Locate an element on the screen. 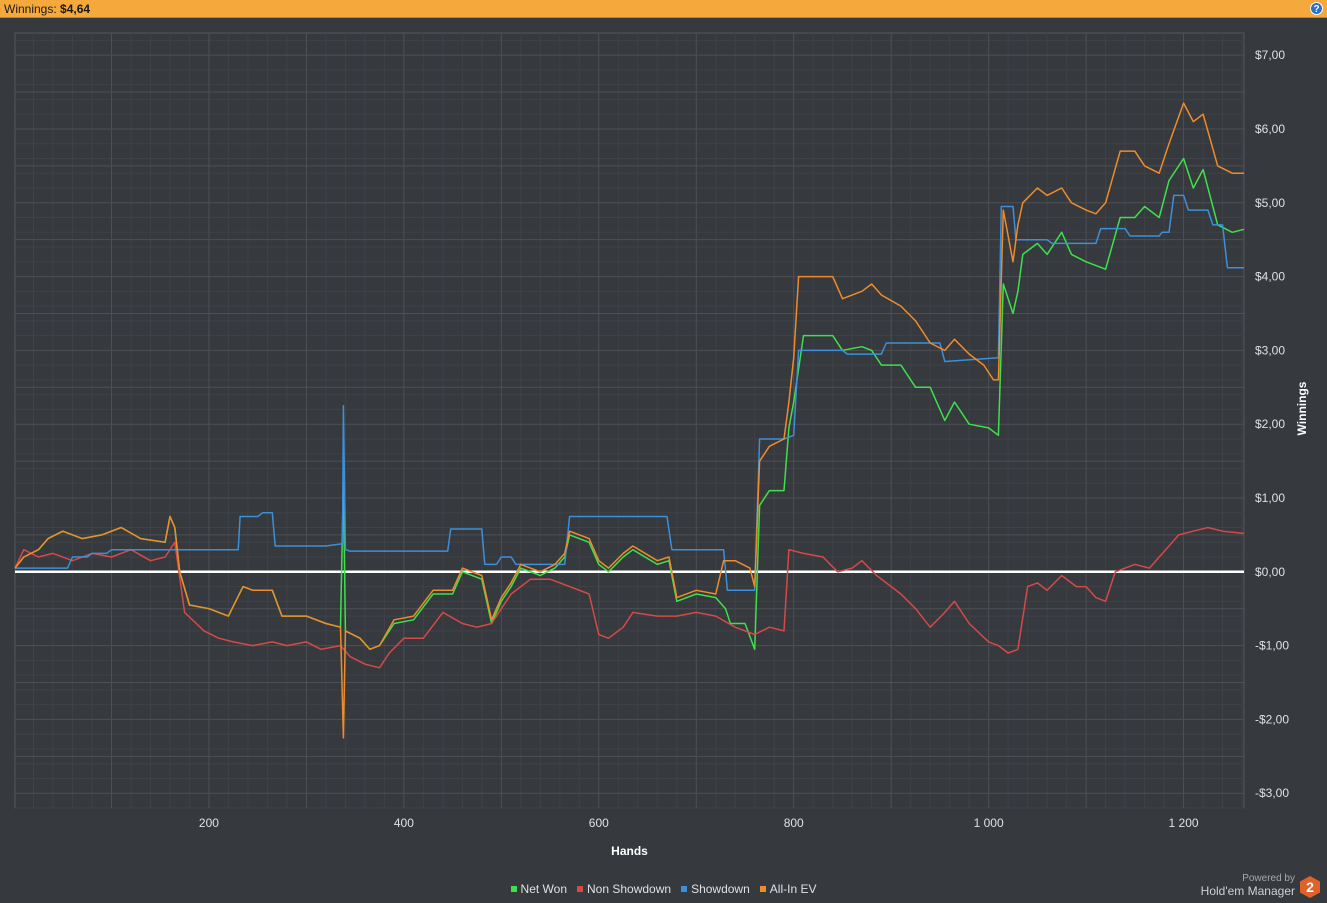  y-tick-label: $6,00 is located at coordinates (1270, 129).